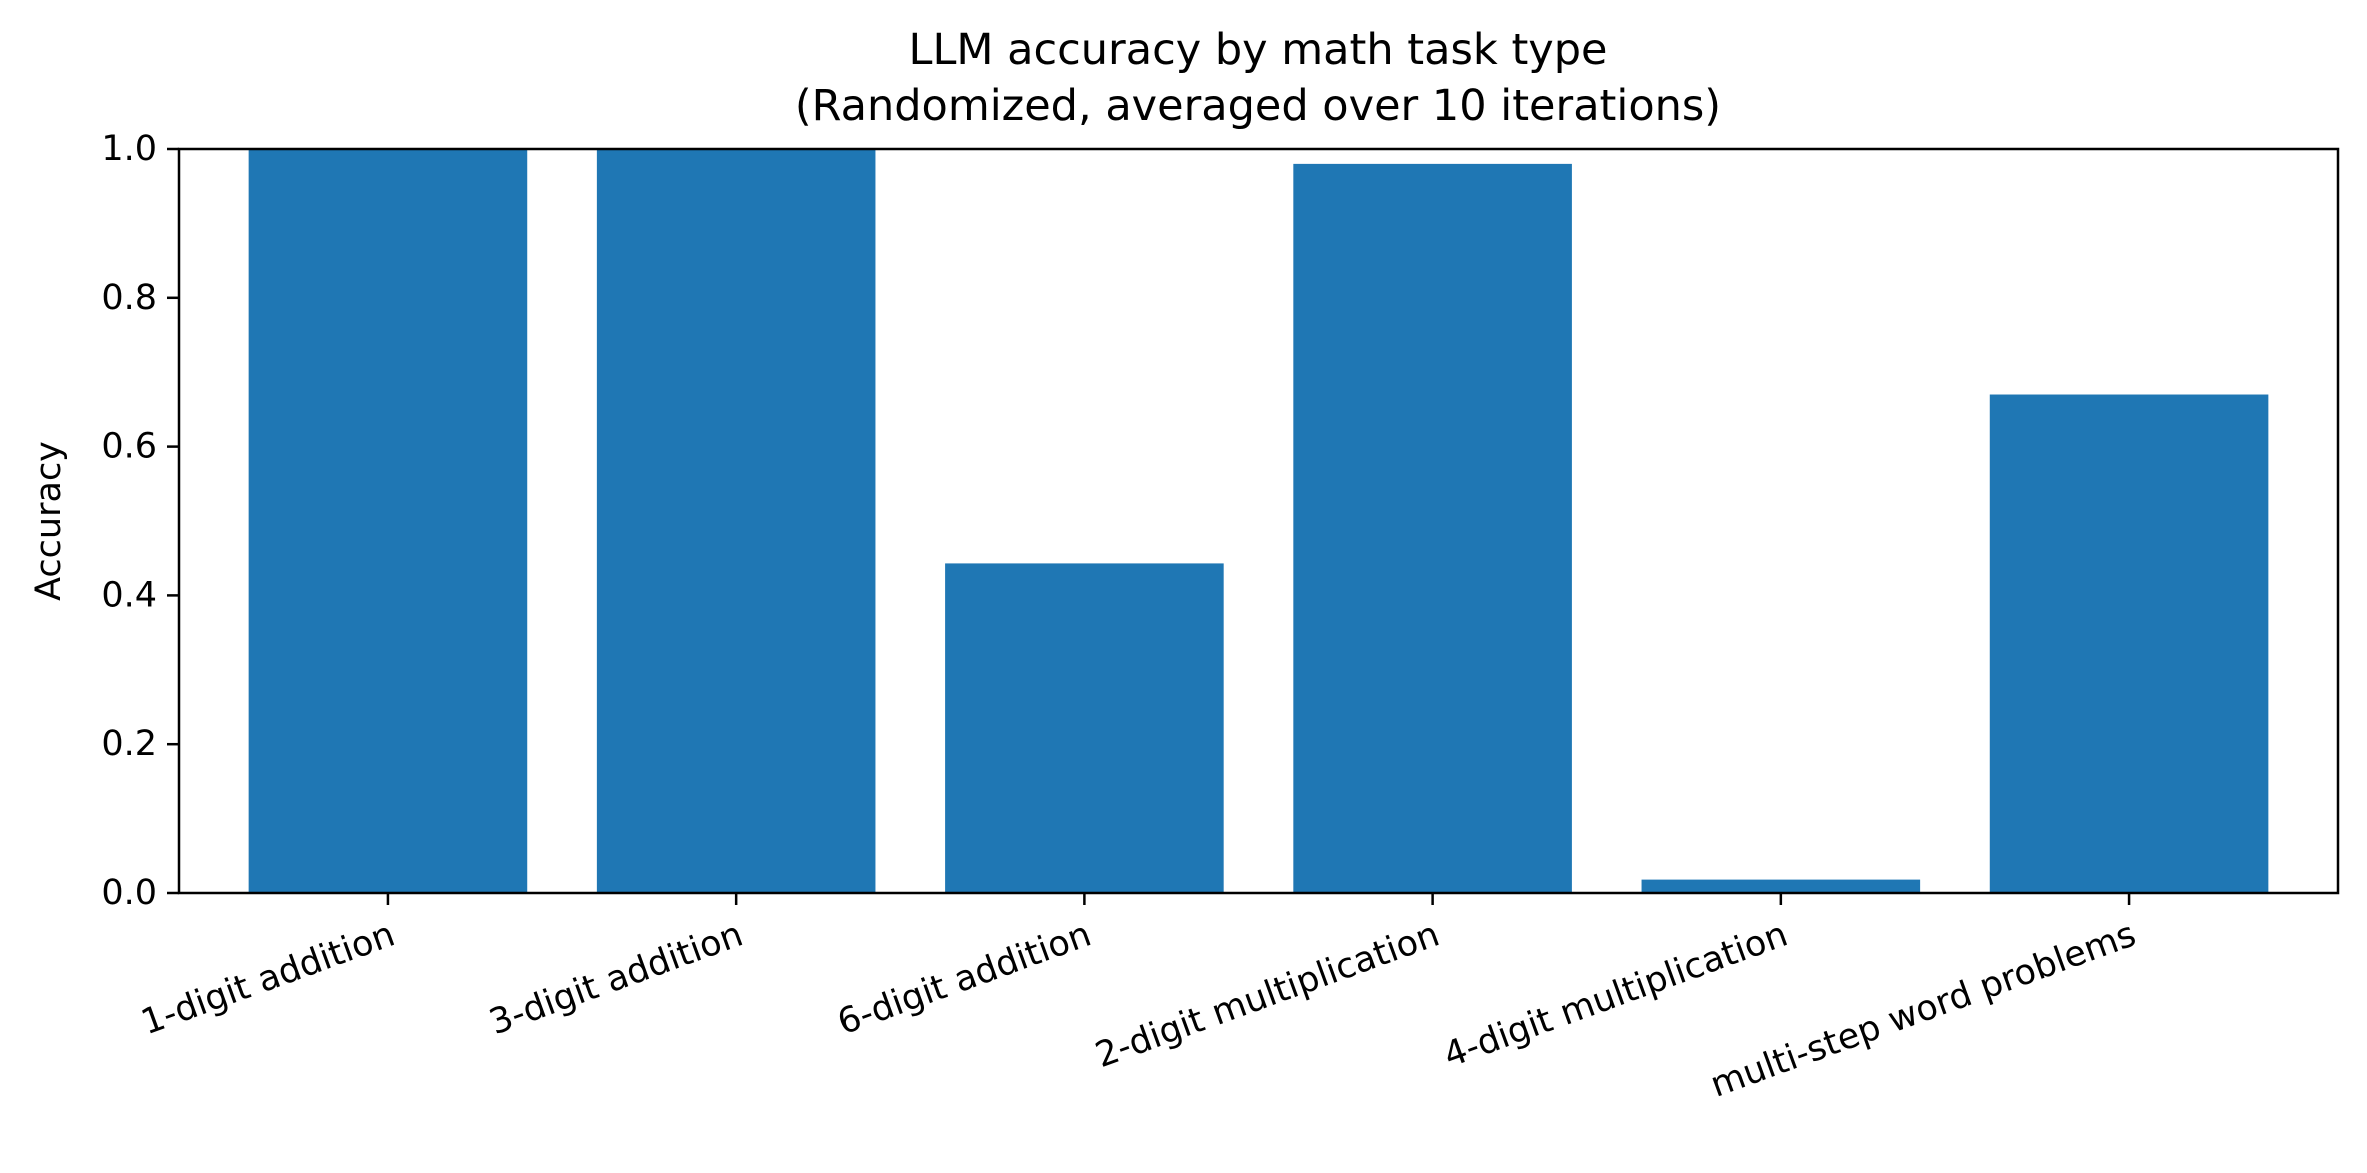  What do you see at coordinates (1616, 996) in the screenshot?
I see `x-tick-label: 4-digit multiplication` at bounding box center [1616, 996].